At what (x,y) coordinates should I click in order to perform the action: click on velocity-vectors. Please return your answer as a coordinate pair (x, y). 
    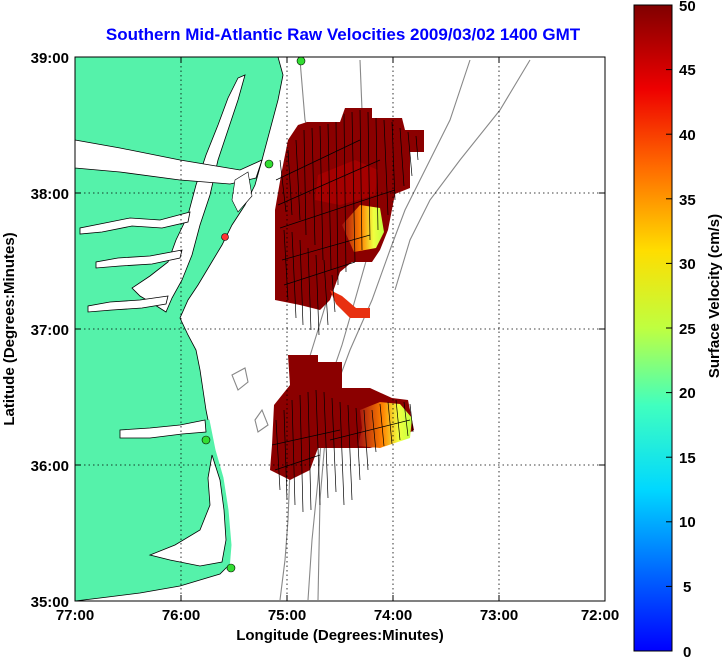
    Looking at the image, I should click on (345, 311).